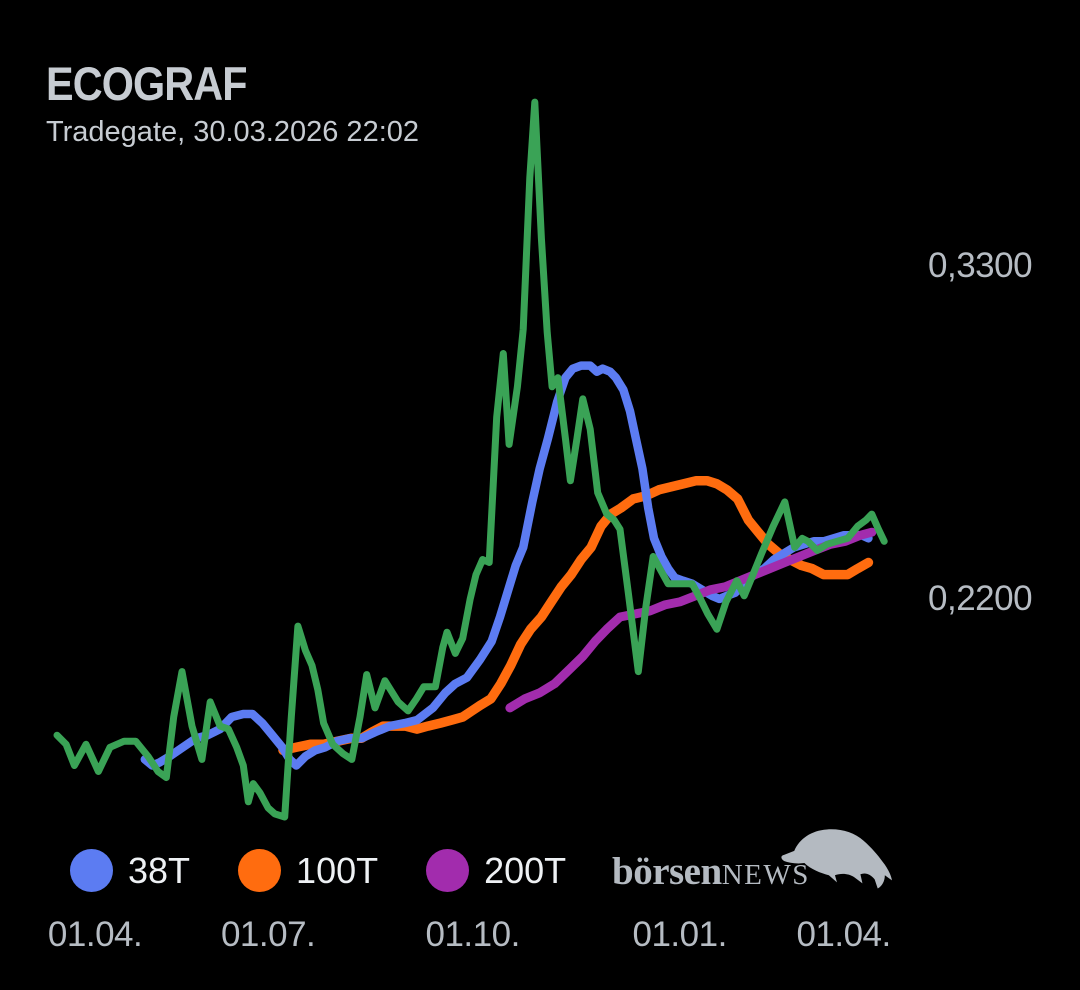 This screenshot has height=990, width=1080. I want to click on bull-icon, so click(836, 859).